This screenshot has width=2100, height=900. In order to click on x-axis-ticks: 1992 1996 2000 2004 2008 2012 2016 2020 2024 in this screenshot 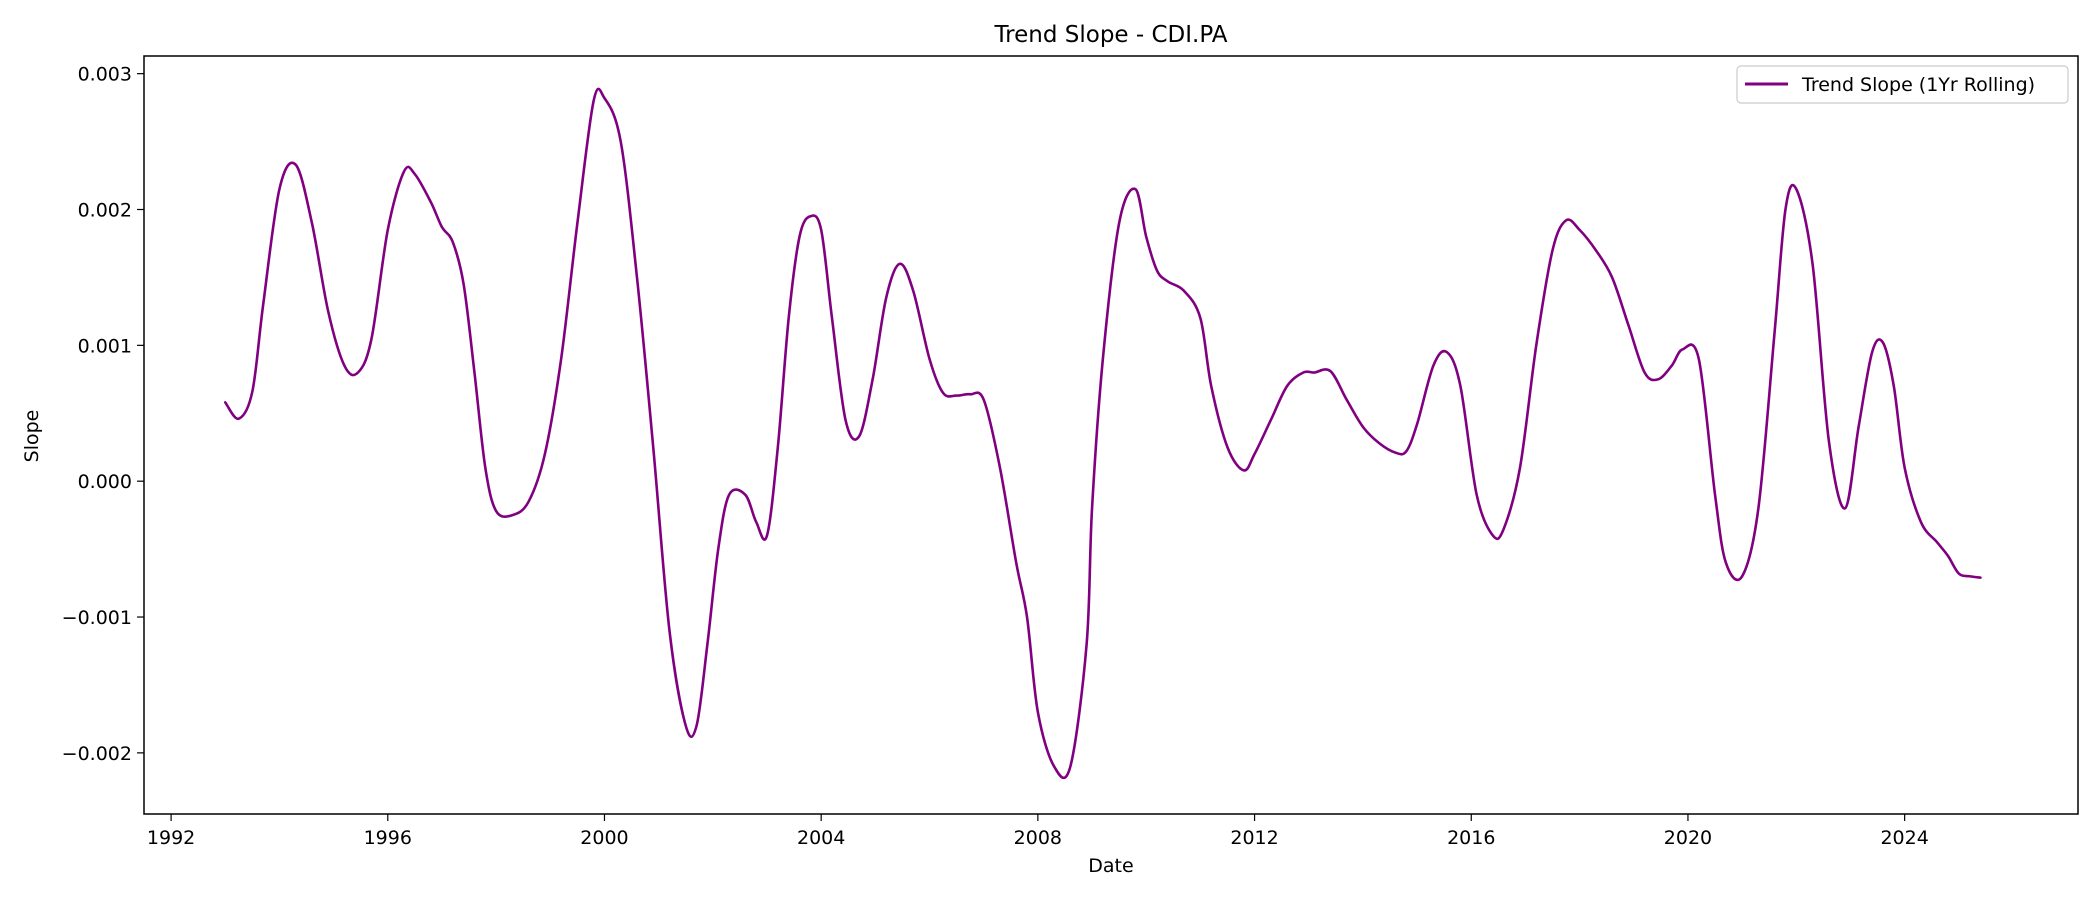, I will do `click(1038, 831)`.